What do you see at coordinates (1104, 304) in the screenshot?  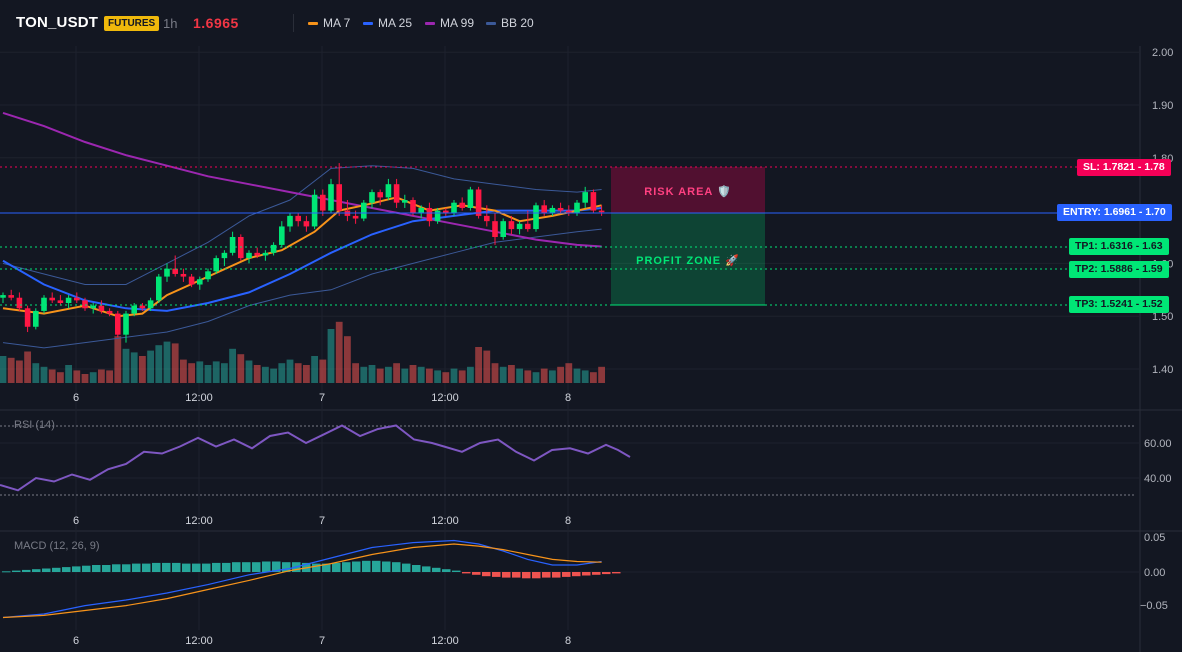 I see `tp3-tag-label: TP3: 1.5241` at bounding box center [1104, 304].